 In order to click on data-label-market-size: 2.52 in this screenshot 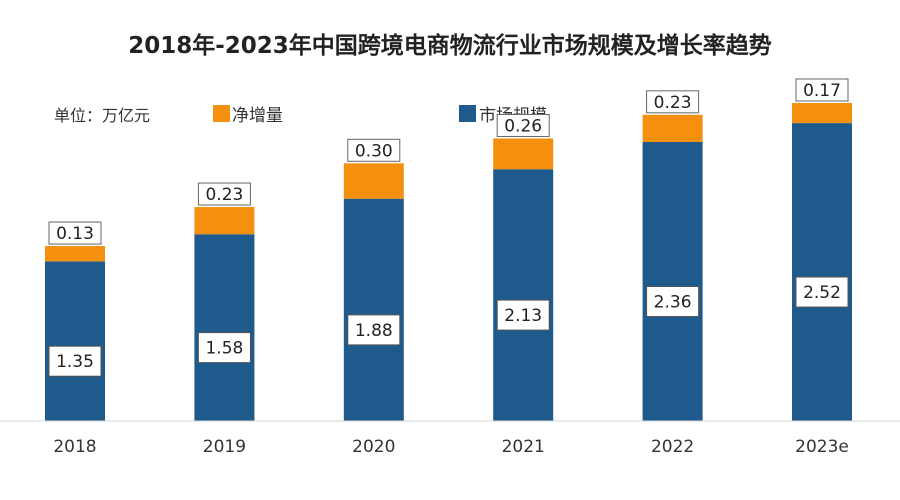, I will do `click(822, 293)`.